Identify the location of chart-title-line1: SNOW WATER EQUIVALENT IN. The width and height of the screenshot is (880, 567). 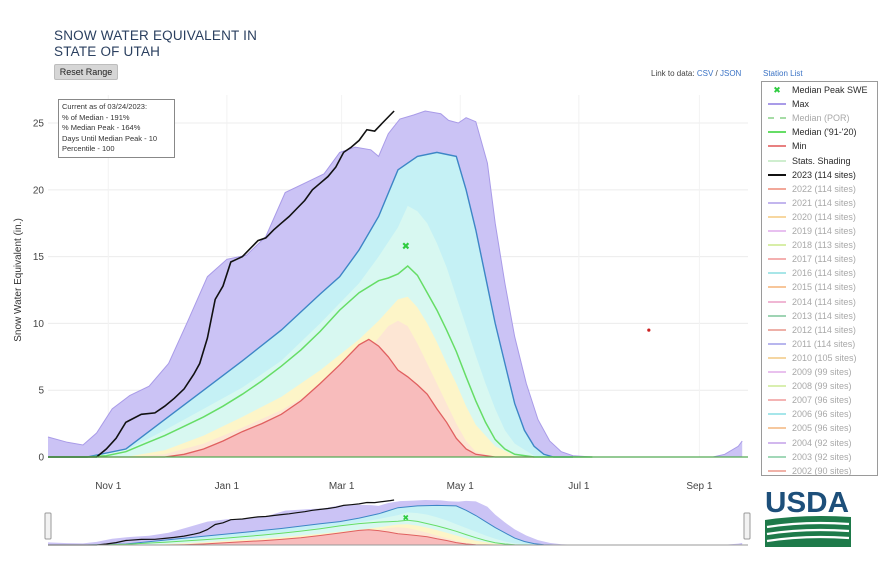
(156, 35).